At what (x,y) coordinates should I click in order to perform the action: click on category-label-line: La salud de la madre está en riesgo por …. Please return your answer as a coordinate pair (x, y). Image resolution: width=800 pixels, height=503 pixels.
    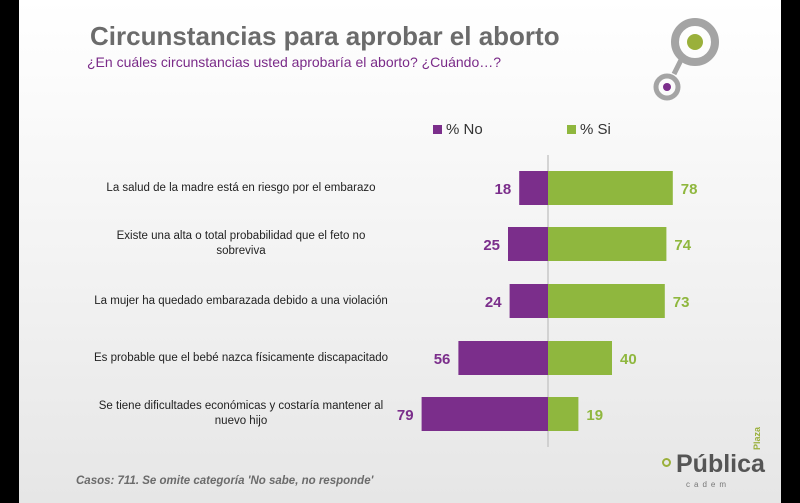
    Looking at the image, I should click on (241, 187).